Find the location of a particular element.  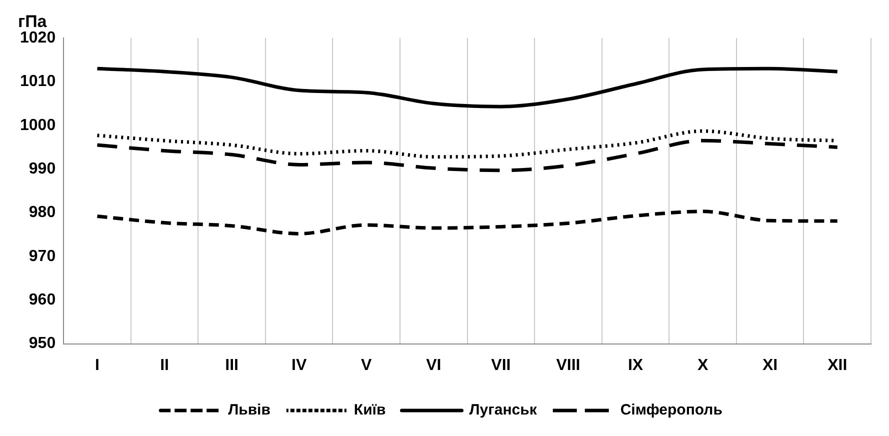

x-tick-label: XII is located at coordinates (838, 365).